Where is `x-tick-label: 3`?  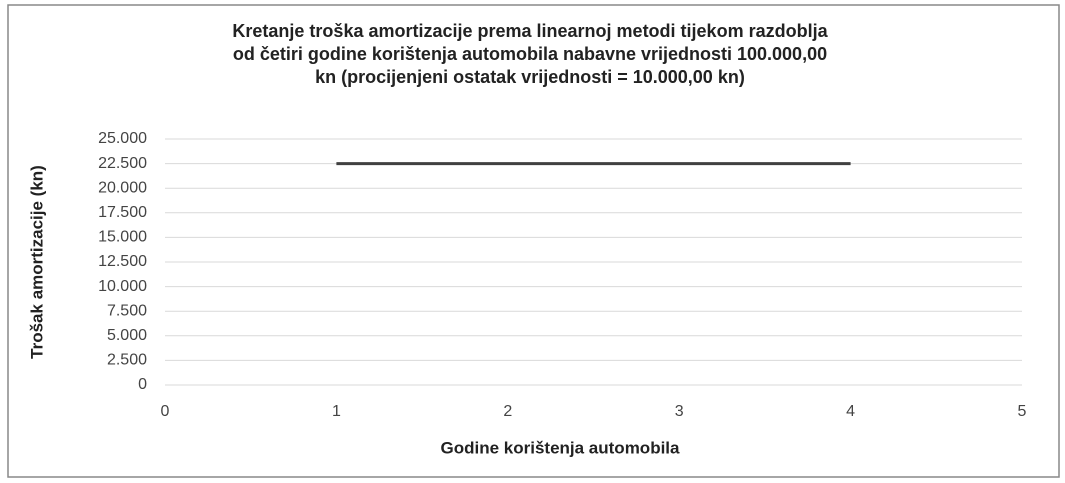
x-tick-label: 3 is located at coordinates (679, 411).